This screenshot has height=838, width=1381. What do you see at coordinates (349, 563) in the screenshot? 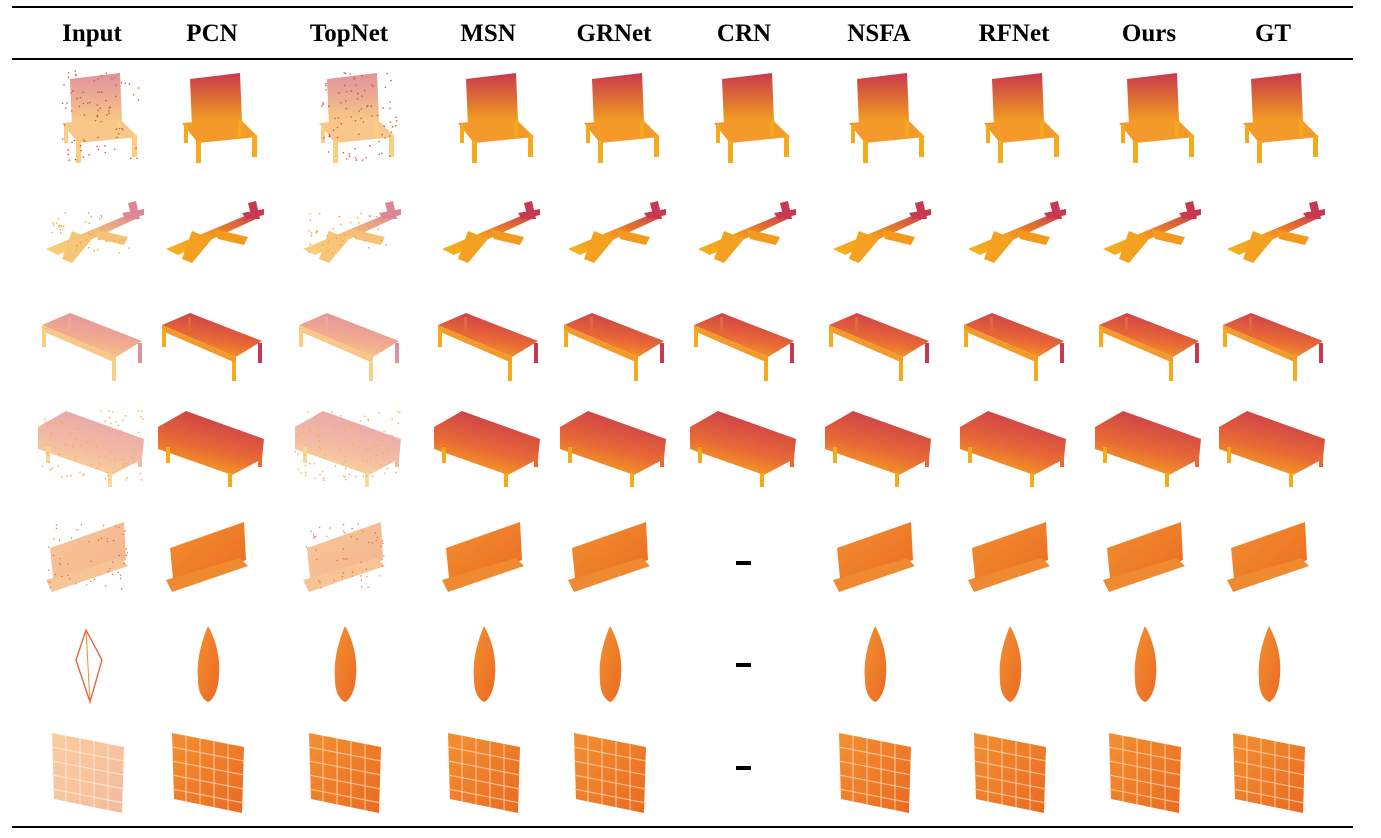
I see `bench-topnet-point-cloud` at bounding box center [349, 563].